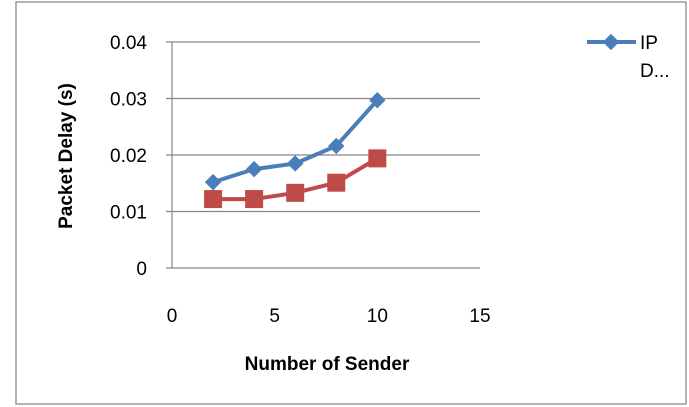 This screenshot has width=689, height=407. I want to click on y-tick-labels: 0 0.01 0.02 0.03 0.04, so click(128, 156).